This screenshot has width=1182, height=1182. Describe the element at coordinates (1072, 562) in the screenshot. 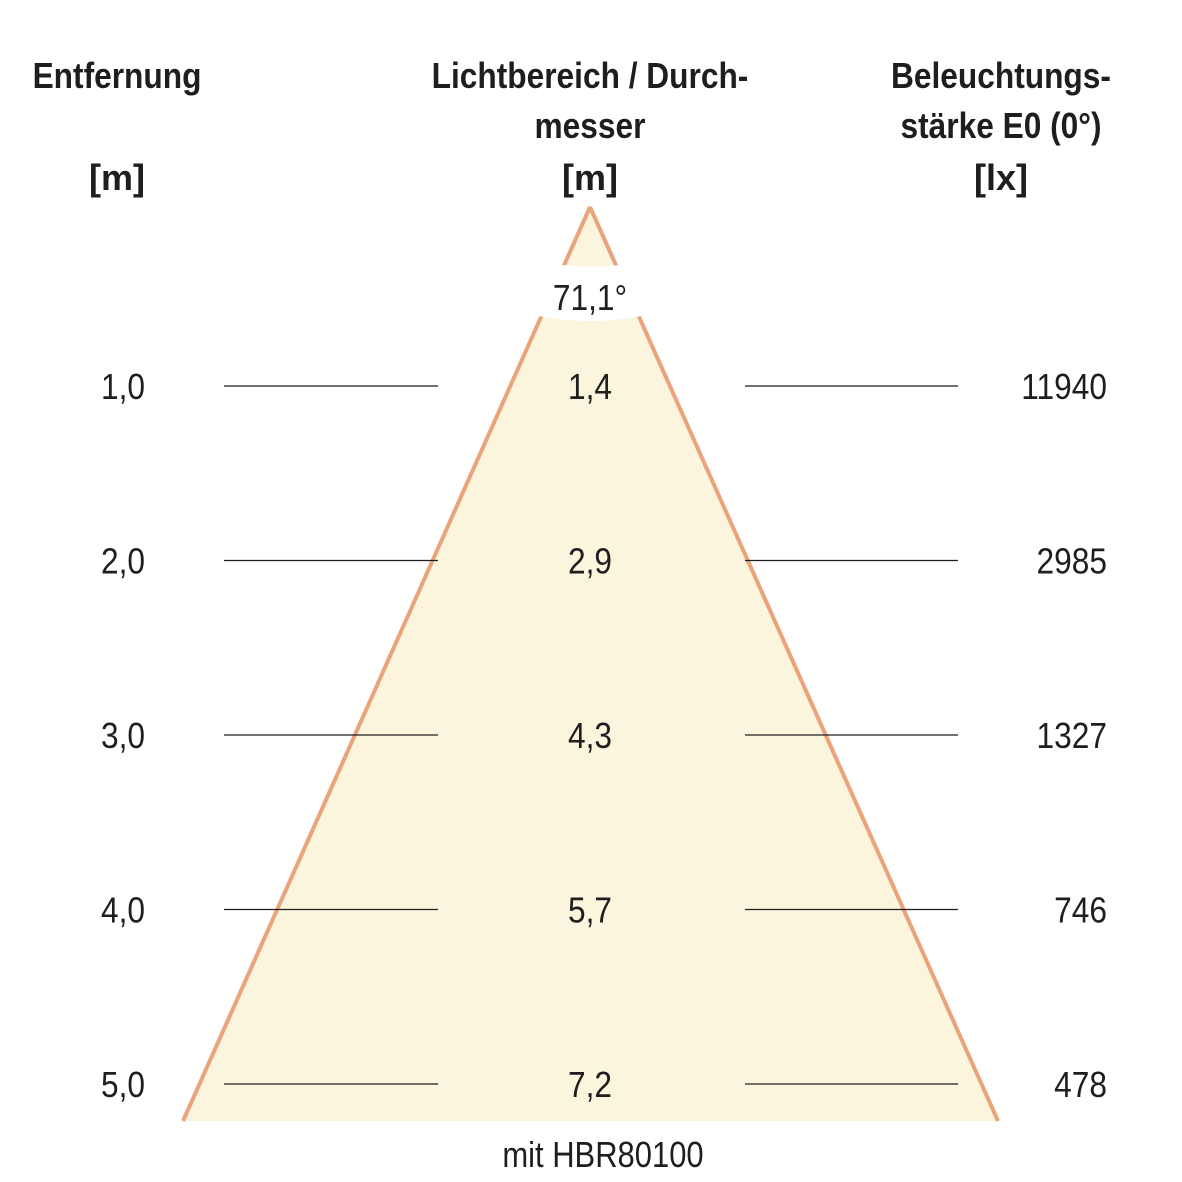

I see `illuminance-value: 2985` at that location.